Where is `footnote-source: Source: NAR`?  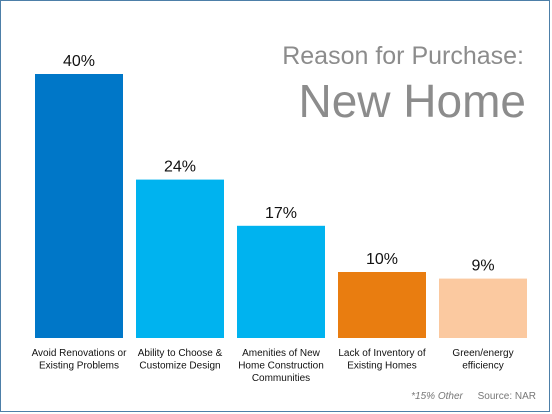 footnote-source: Source: NAR is located at coordinates (506, 396).